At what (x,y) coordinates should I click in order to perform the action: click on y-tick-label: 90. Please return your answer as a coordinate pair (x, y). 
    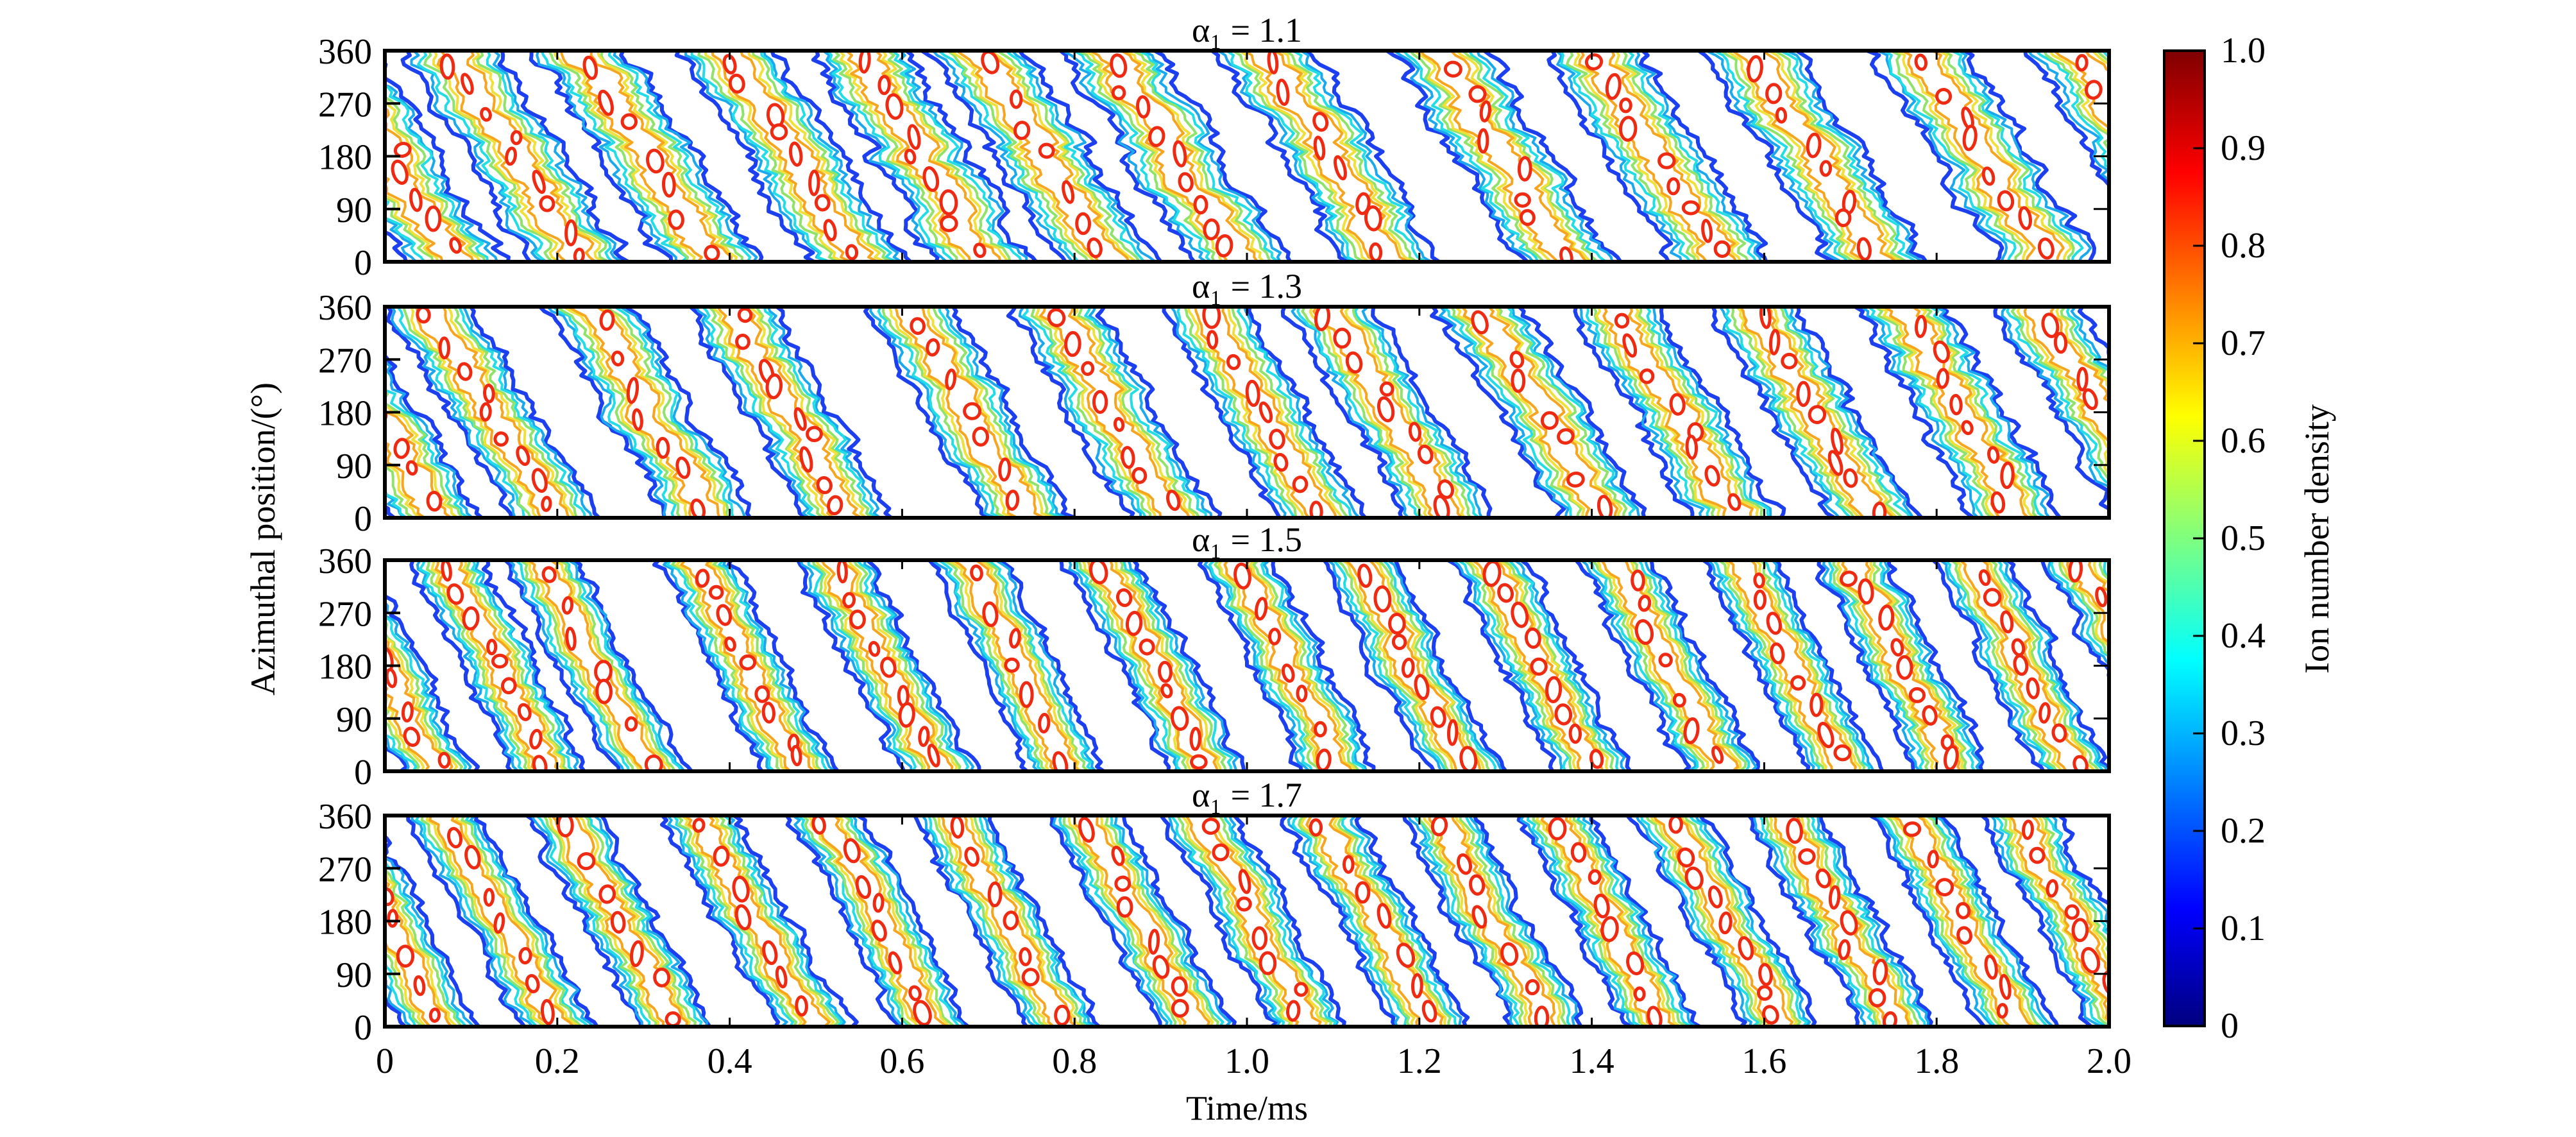
    Looking at the image, I should click on (354, 466).